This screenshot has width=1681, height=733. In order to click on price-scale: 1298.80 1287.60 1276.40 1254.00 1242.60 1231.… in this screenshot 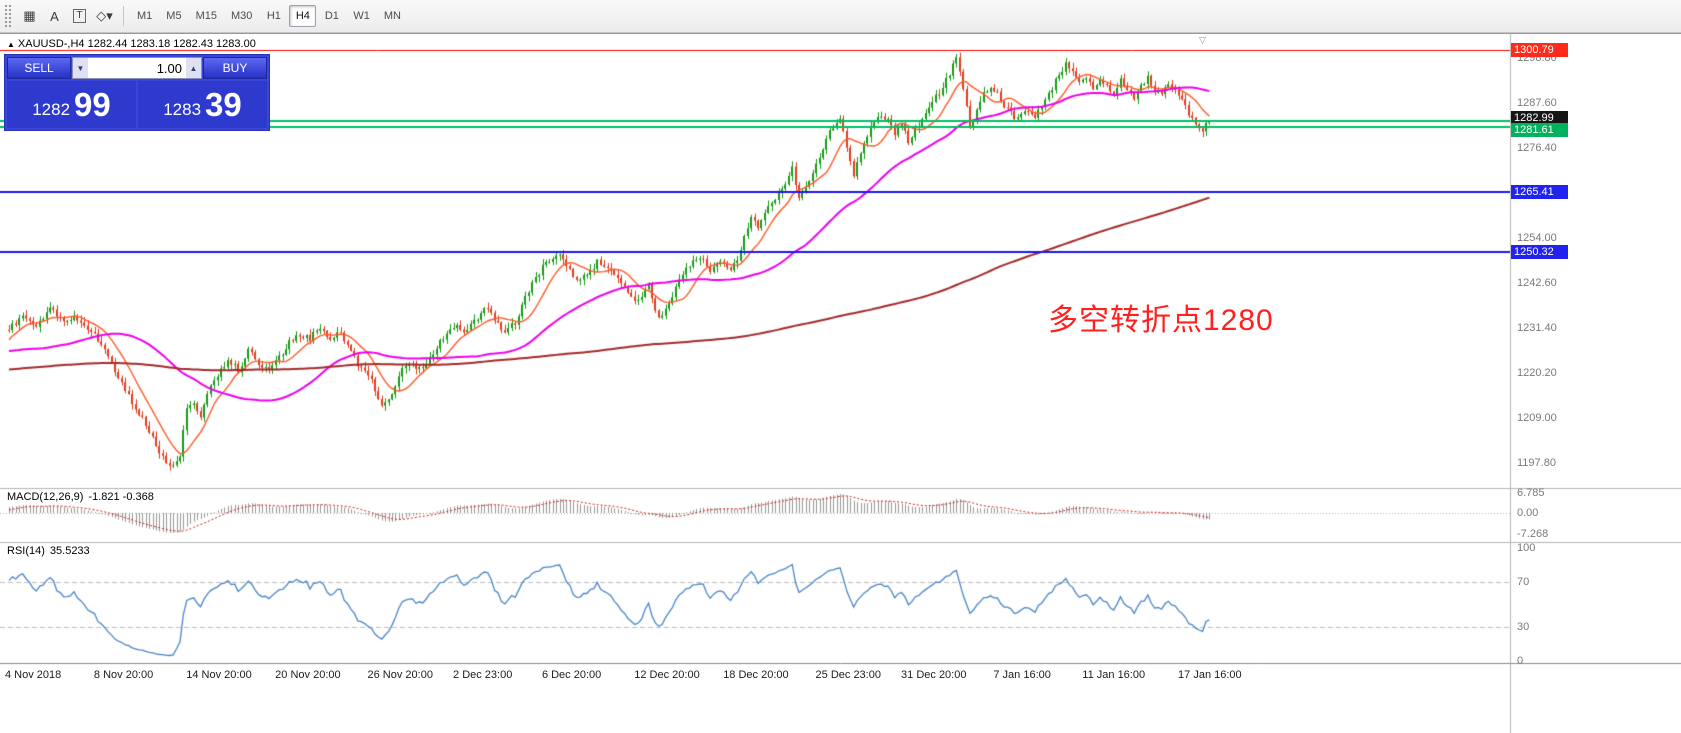, I will do `click(1595, 383)`.